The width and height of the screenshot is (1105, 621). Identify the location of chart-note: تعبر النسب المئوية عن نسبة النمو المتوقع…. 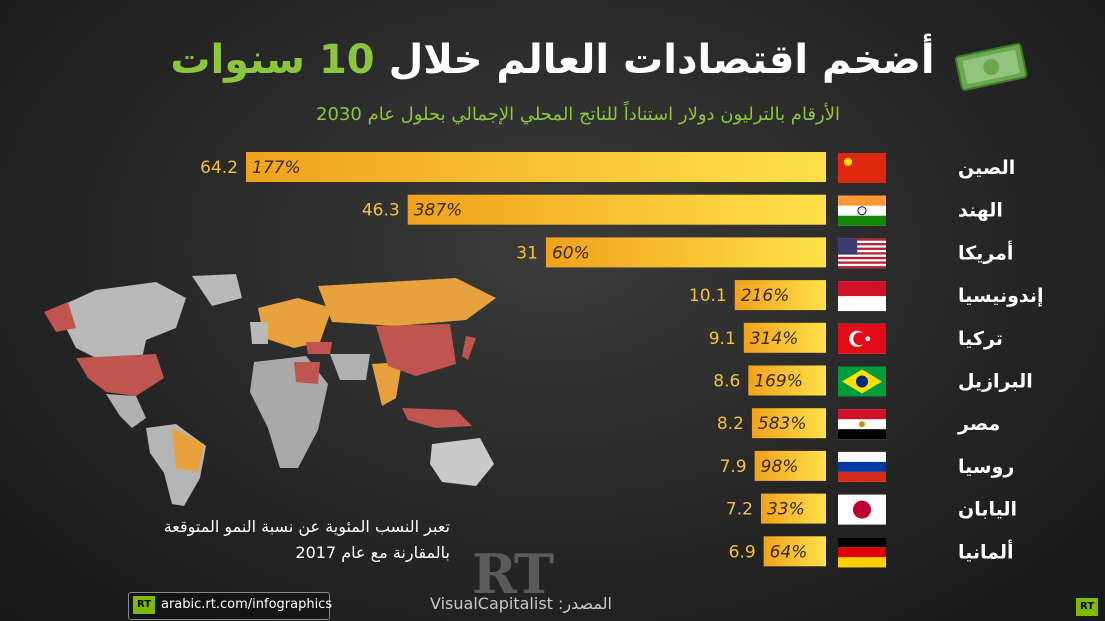
(270, 540).